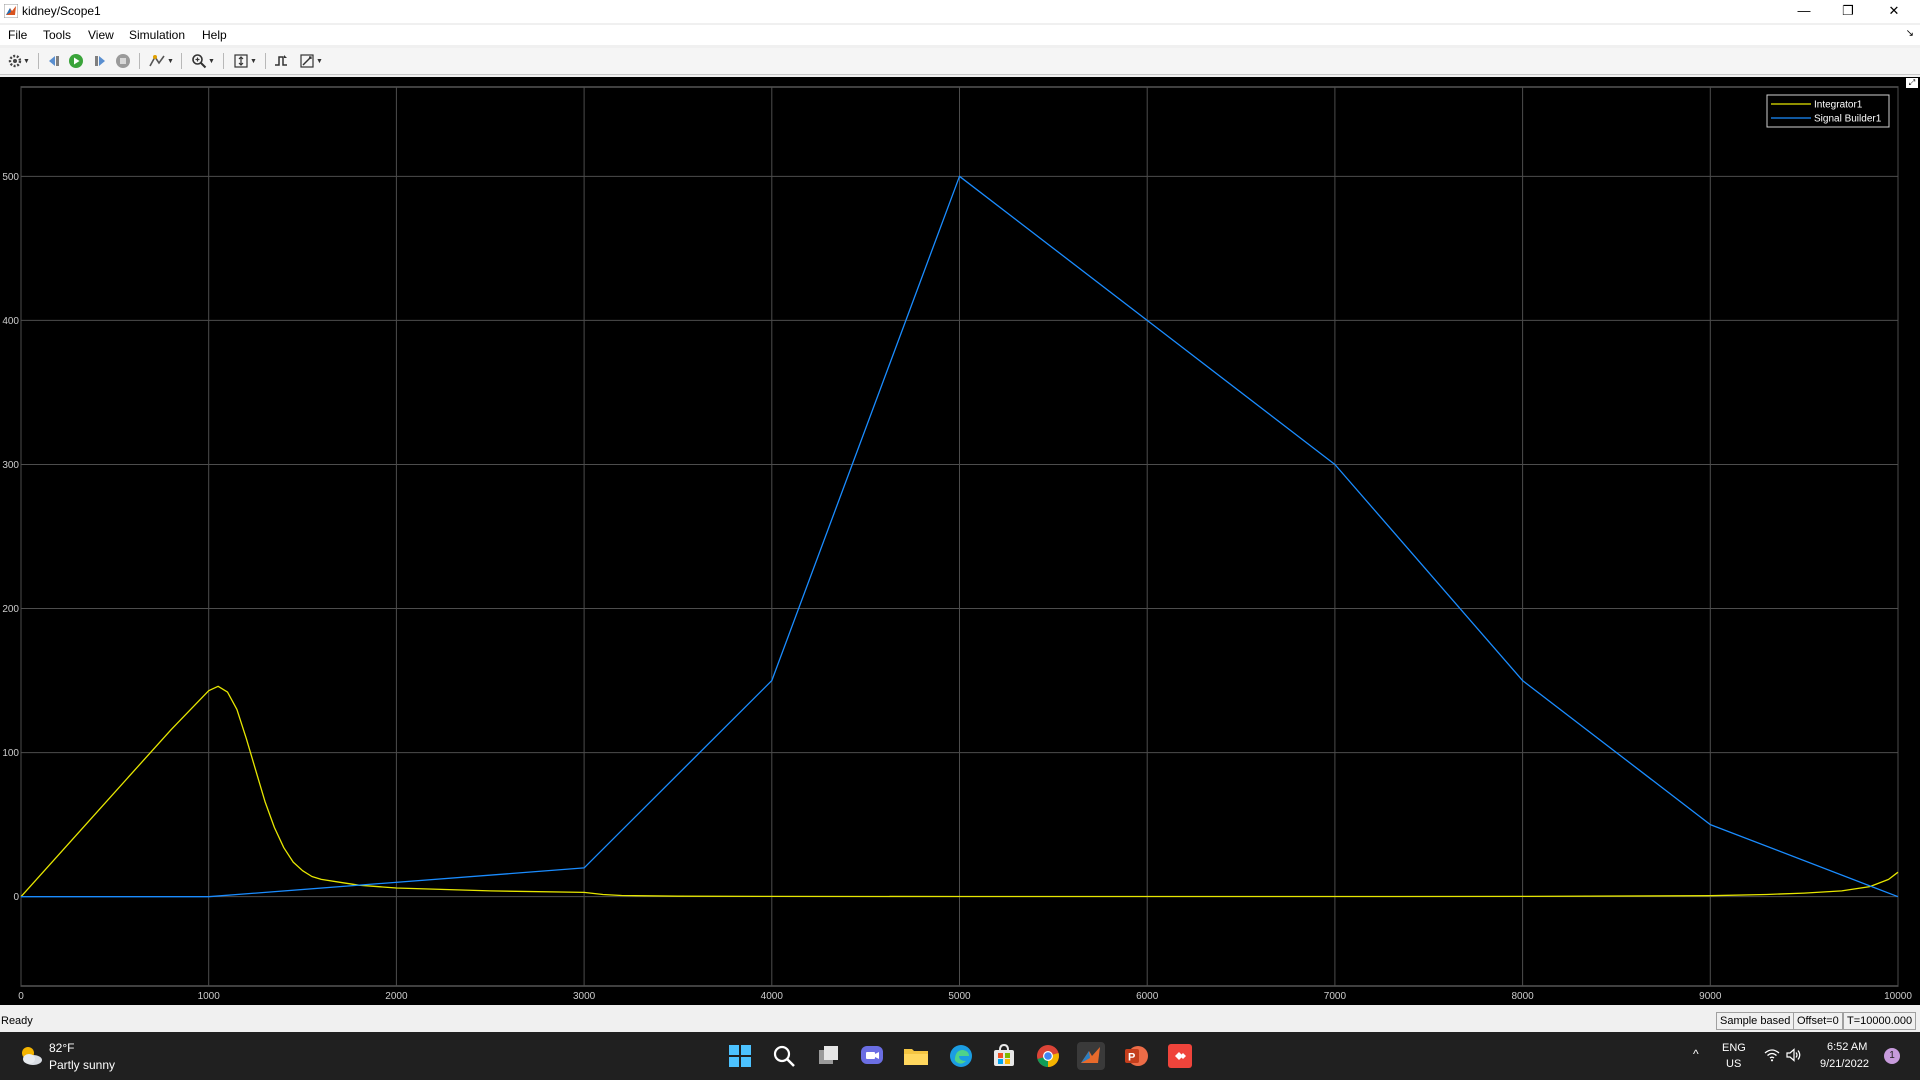 This screenshot has width=1920, height=1080. I want to click on triggers-icon, so click(281, 60).